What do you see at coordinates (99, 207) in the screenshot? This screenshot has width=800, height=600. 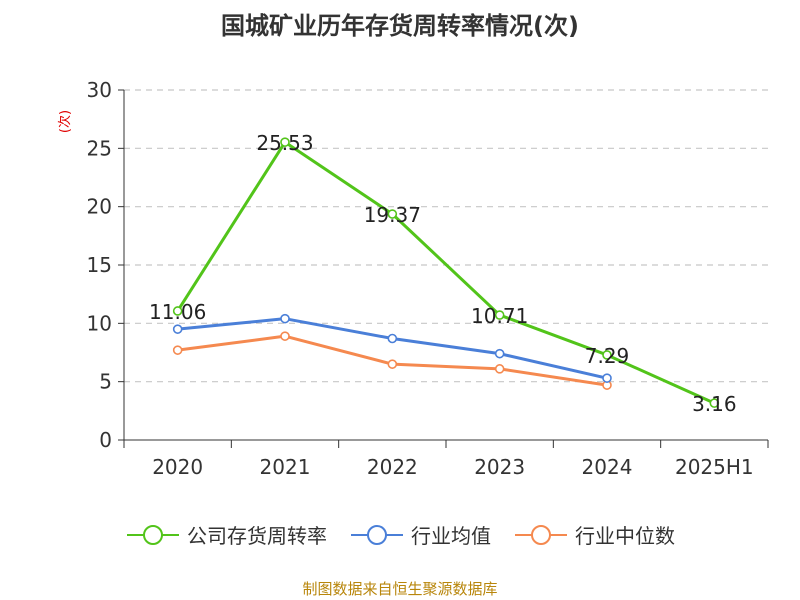 I see `y-tick-label: 20` at bounding box center [99, 207].